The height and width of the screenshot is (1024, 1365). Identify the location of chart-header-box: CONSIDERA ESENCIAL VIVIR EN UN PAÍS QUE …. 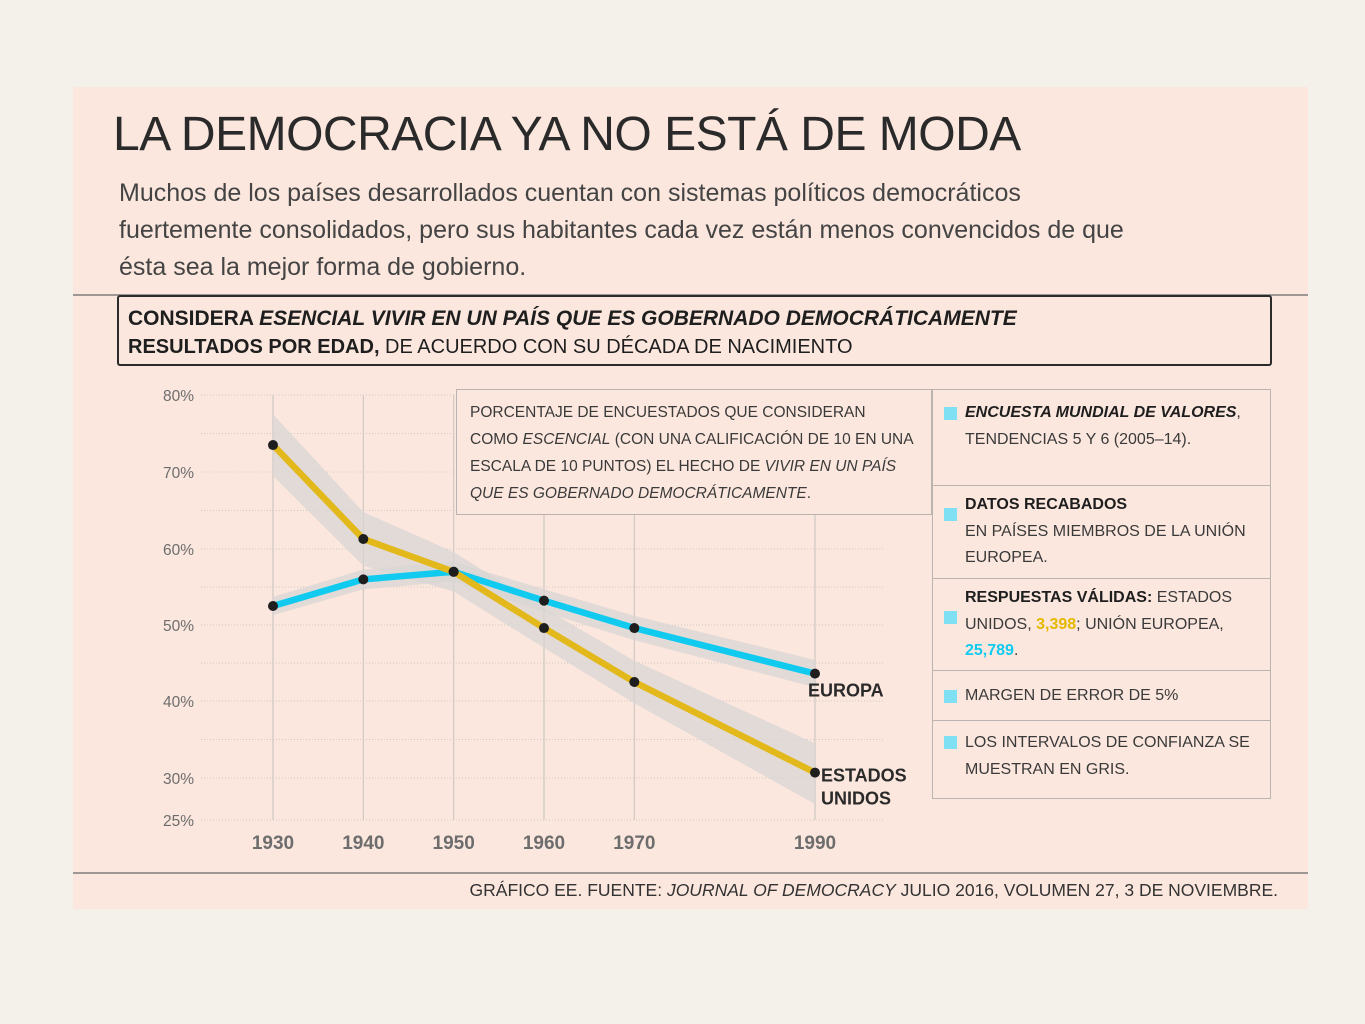
(694, 330).